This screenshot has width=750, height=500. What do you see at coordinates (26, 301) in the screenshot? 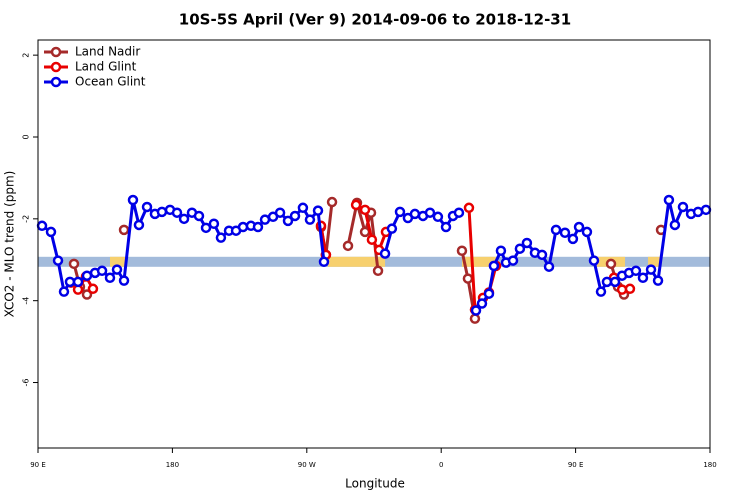
I see `y-tick-label: -4` at bounding box center [26, 301].